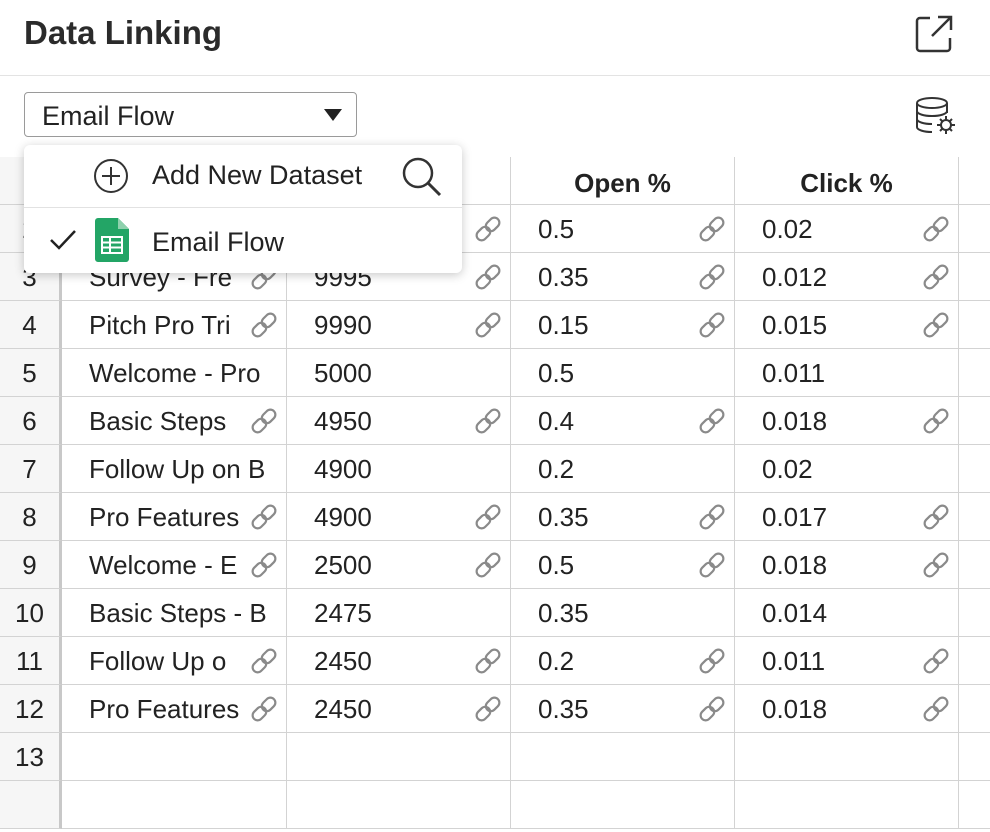 This screenshot has width=990, height=832. I want to click on data-cell: 4950, so click(399, 421).